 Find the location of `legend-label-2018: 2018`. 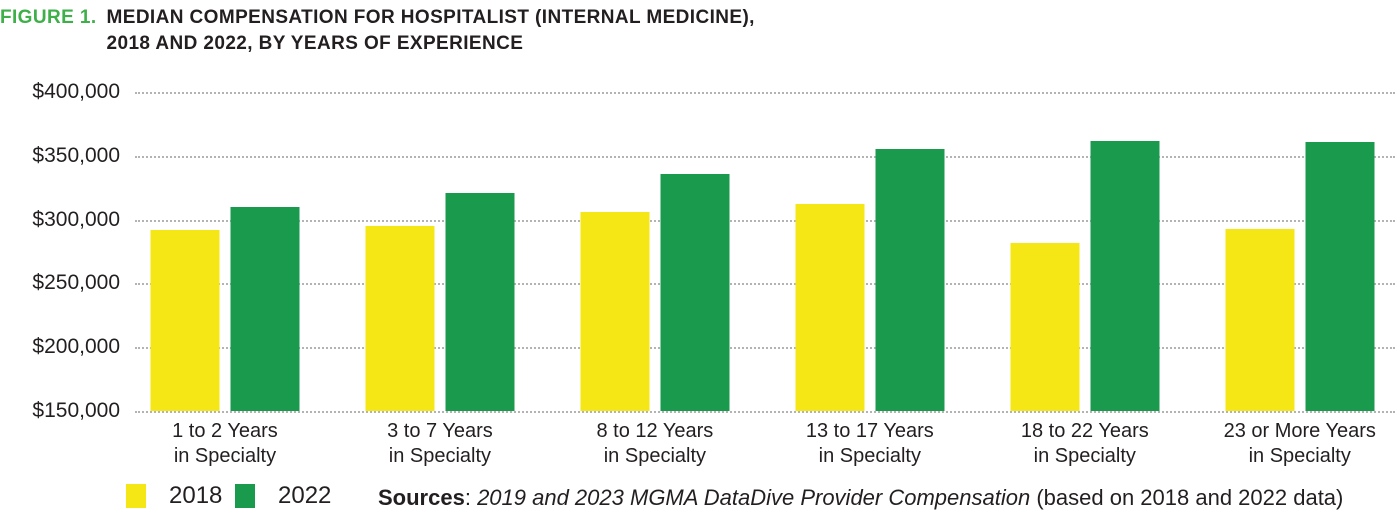

legend-label-2018: 2018 is located at coordinates (196, 495).